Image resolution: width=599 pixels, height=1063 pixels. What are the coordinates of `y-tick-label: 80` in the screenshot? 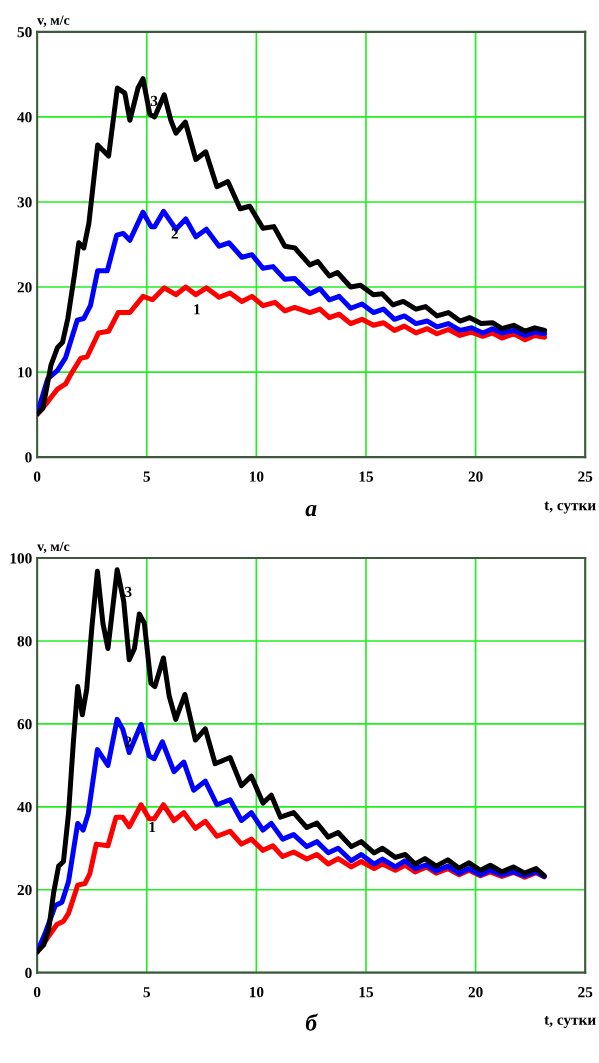 It's located at (24, 641).